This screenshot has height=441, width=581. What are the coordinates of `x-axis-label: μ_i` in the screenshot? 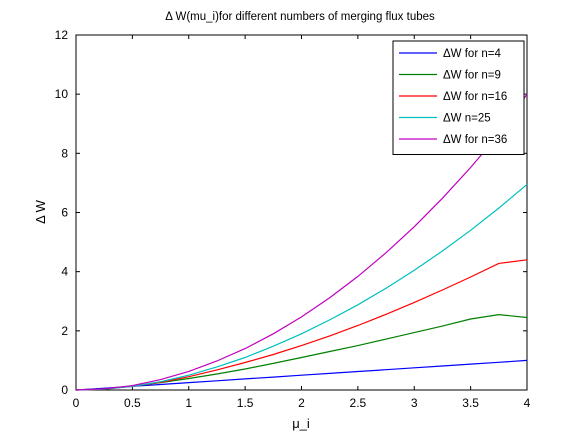 It's located at (301, 423).